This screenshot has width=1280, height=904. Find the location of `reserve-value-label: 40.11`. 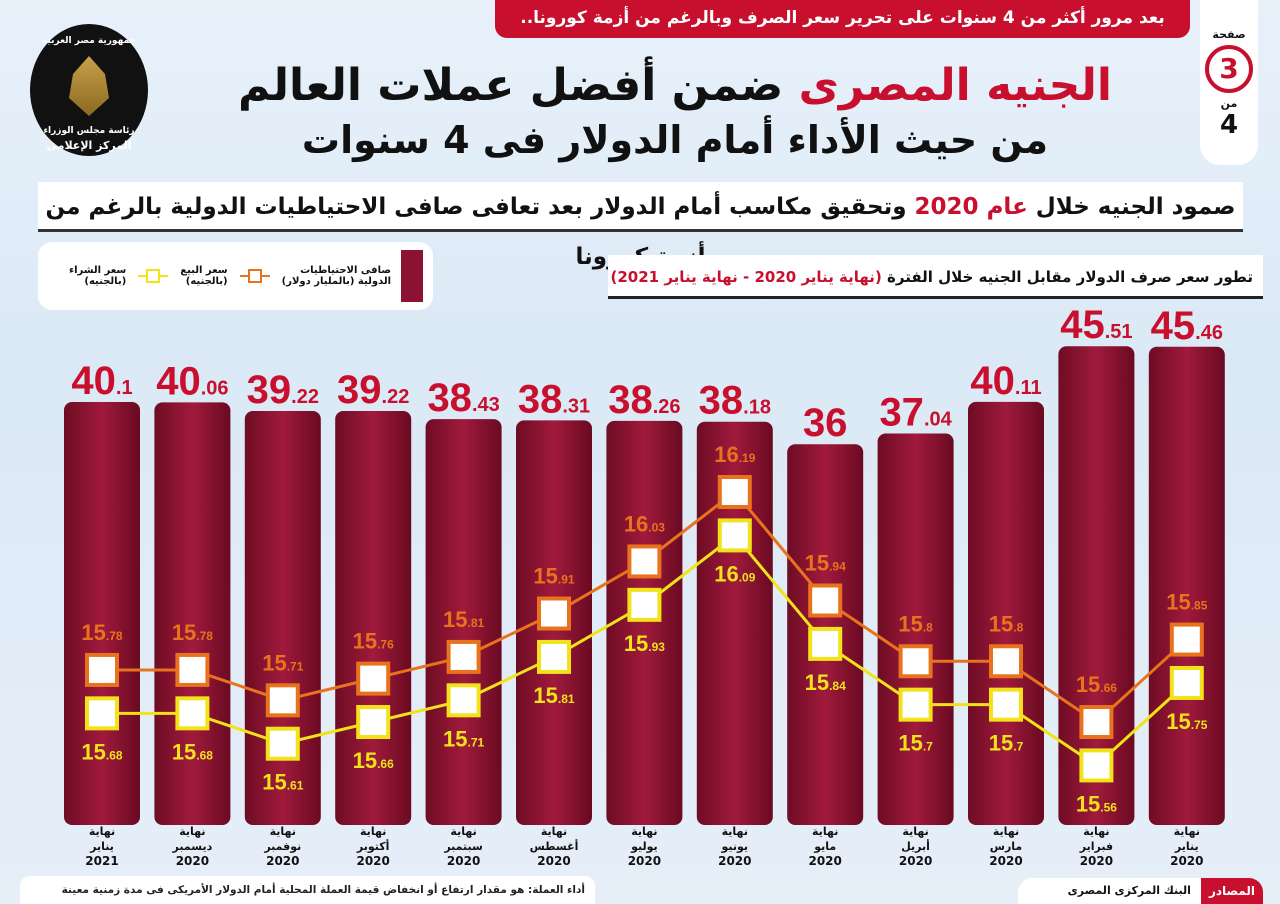

reserve-value-label: 40.11 is located at coordinates (1005, 381).